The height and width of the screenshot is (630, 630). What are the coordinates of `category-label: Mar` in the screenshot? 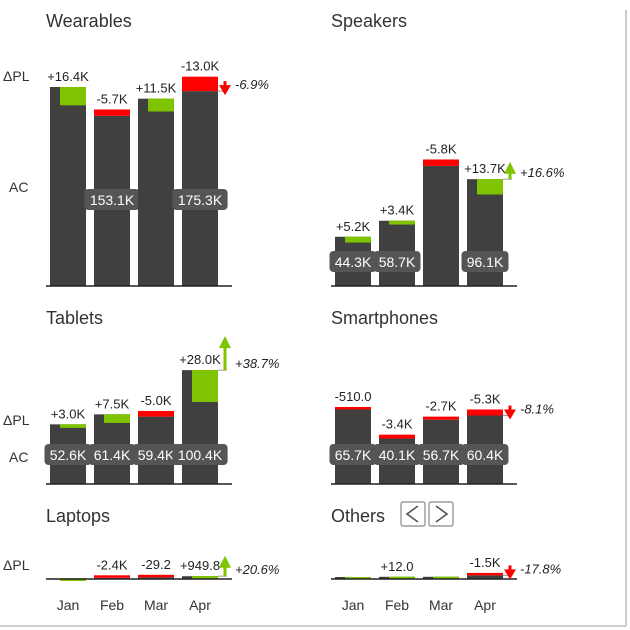 It's located at (156, 605).